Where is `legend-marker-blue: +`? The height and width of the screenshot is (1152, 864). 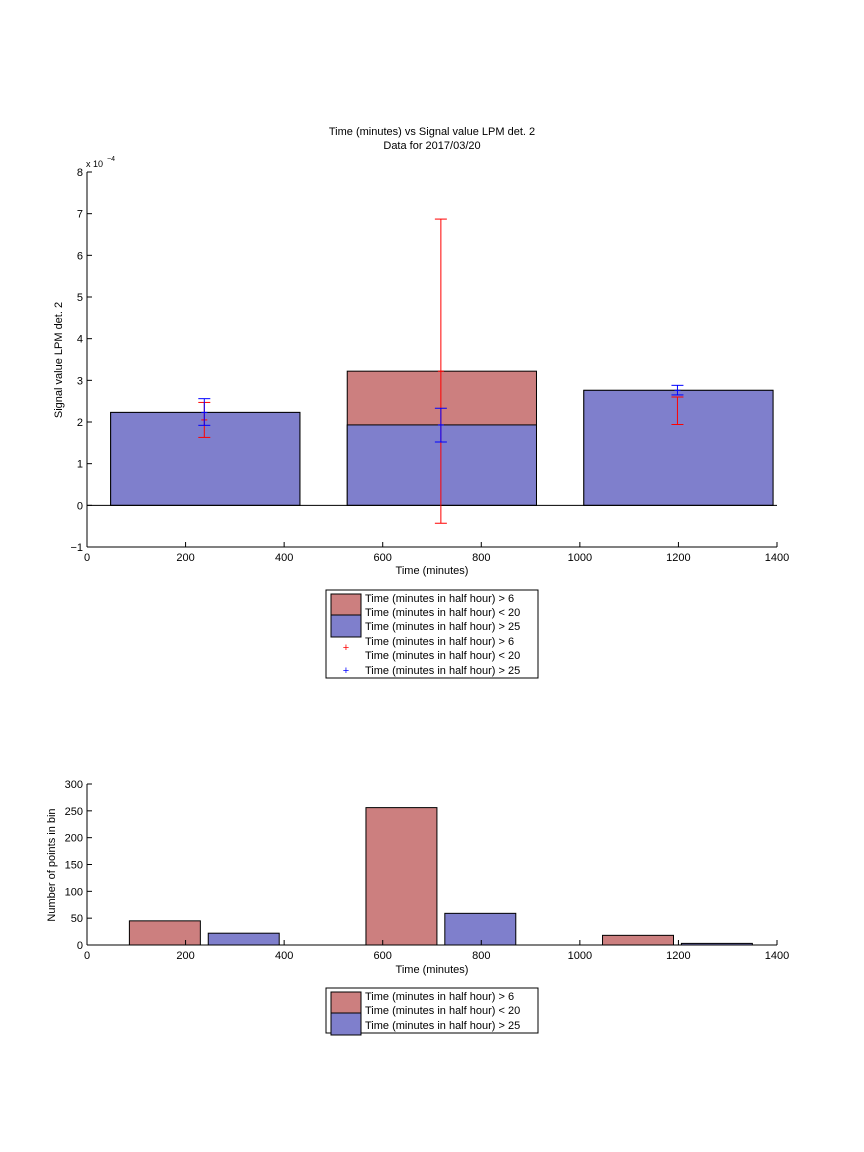
legend-marker-blue: + is located at coordinates (346, 671).